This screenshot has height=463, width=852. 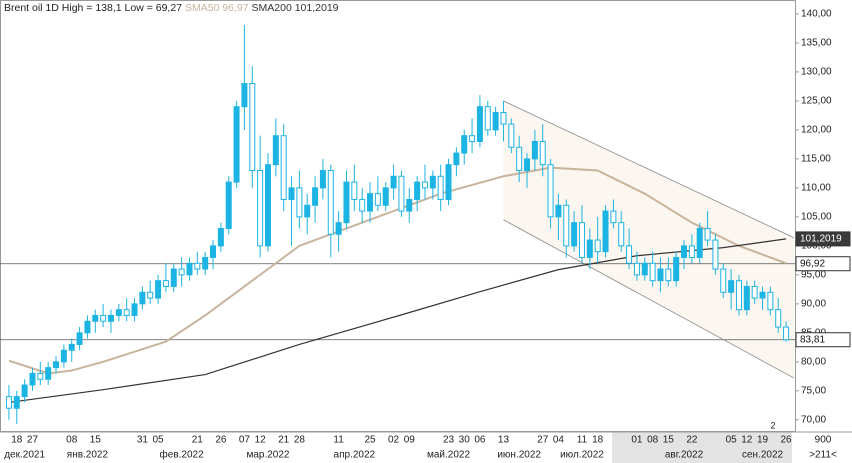 I want to click on range-label: >211<, so click(x=823, y=455).